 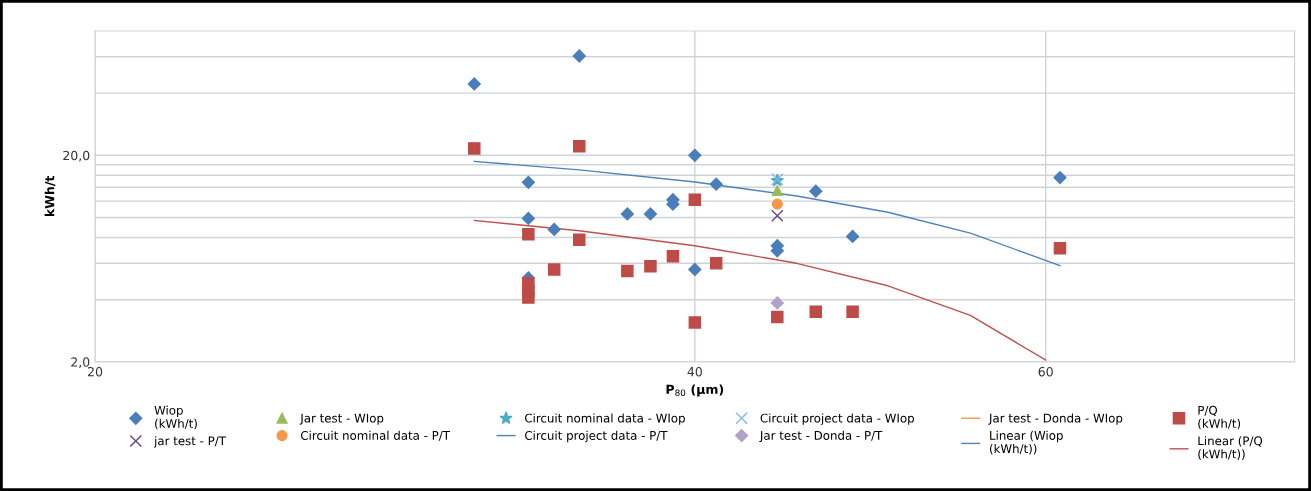 I want to click on legend-label: jar test - P/T, so click(x=189, y=442).